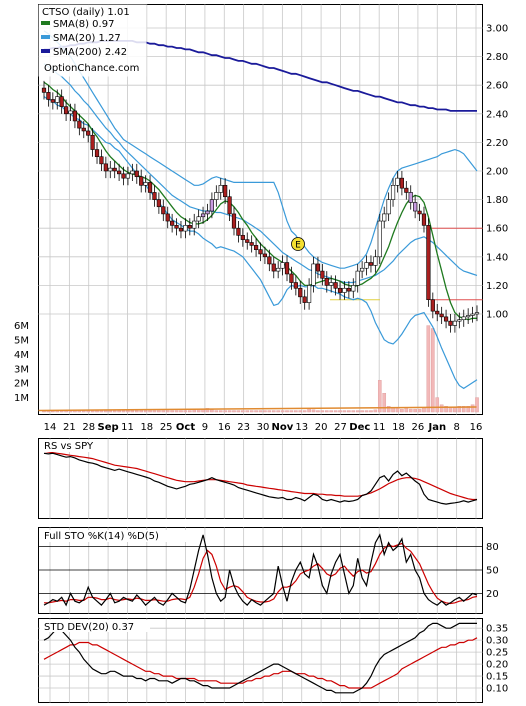  What do you see at coordinates (497, 86) in the screenshot?
I see `price-tick-label: 2.60` at bounding box center [497, 86].